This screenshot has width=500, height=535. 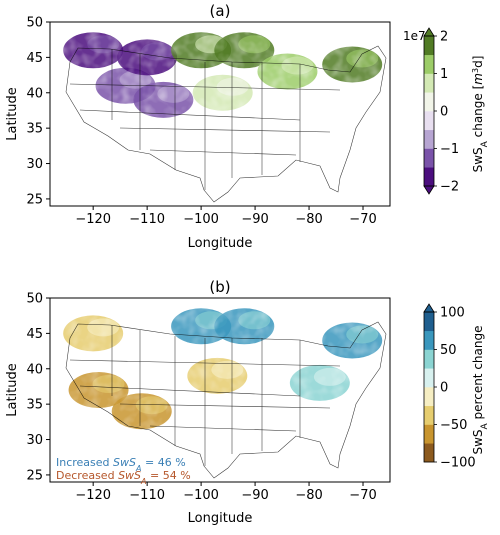 What do you see at coordinates (220, 243) in the screenshot?
I see `x-axis-label-a: Longitude` at bounding box center [220, 243].